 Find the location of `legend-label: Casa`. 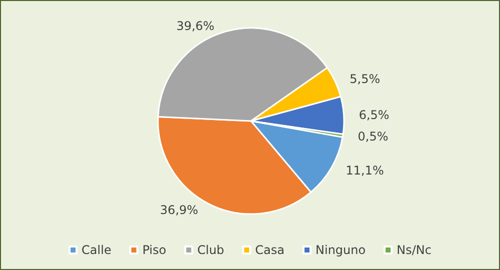

legend-label: Casa is located at coordinates (270, 250).